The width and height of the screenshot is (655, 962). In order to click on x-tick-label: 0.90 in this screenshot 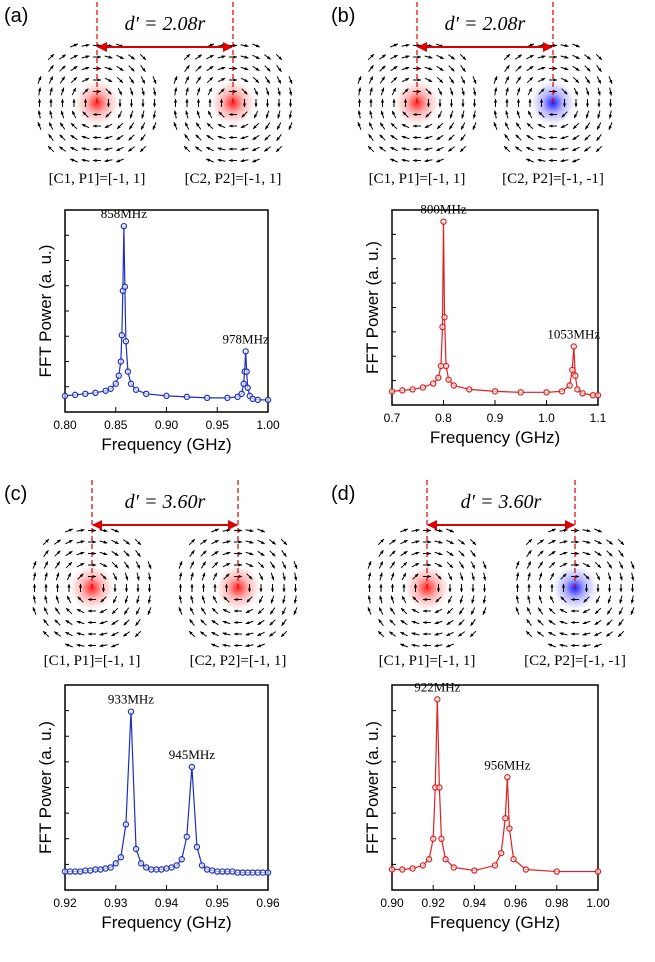, I will do `click(167, 425)`.